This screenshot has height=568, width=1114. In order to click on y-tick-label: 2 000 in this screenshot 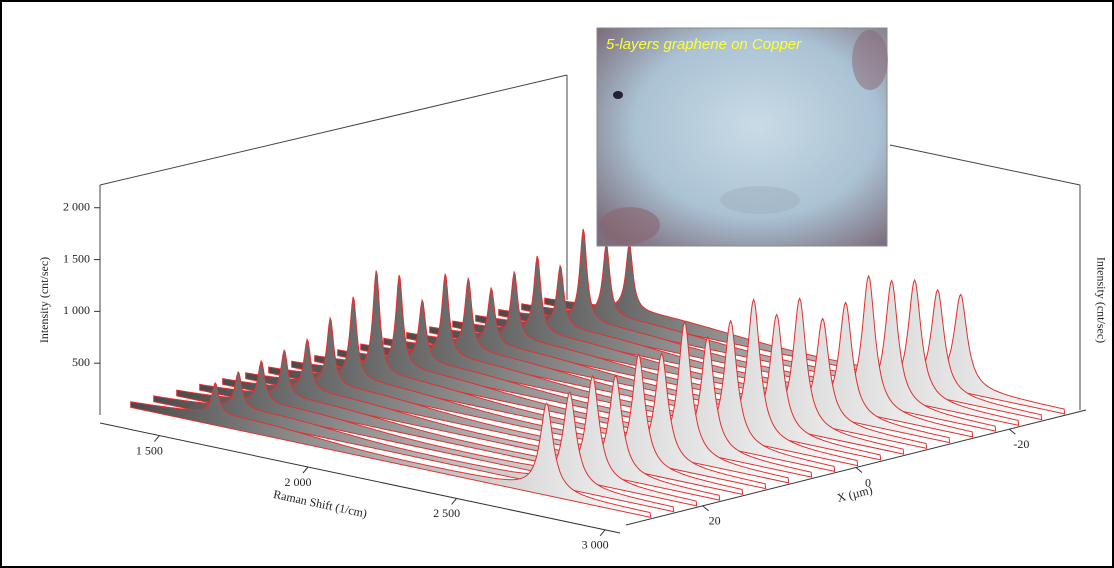, I will do `click(76, 206)`.